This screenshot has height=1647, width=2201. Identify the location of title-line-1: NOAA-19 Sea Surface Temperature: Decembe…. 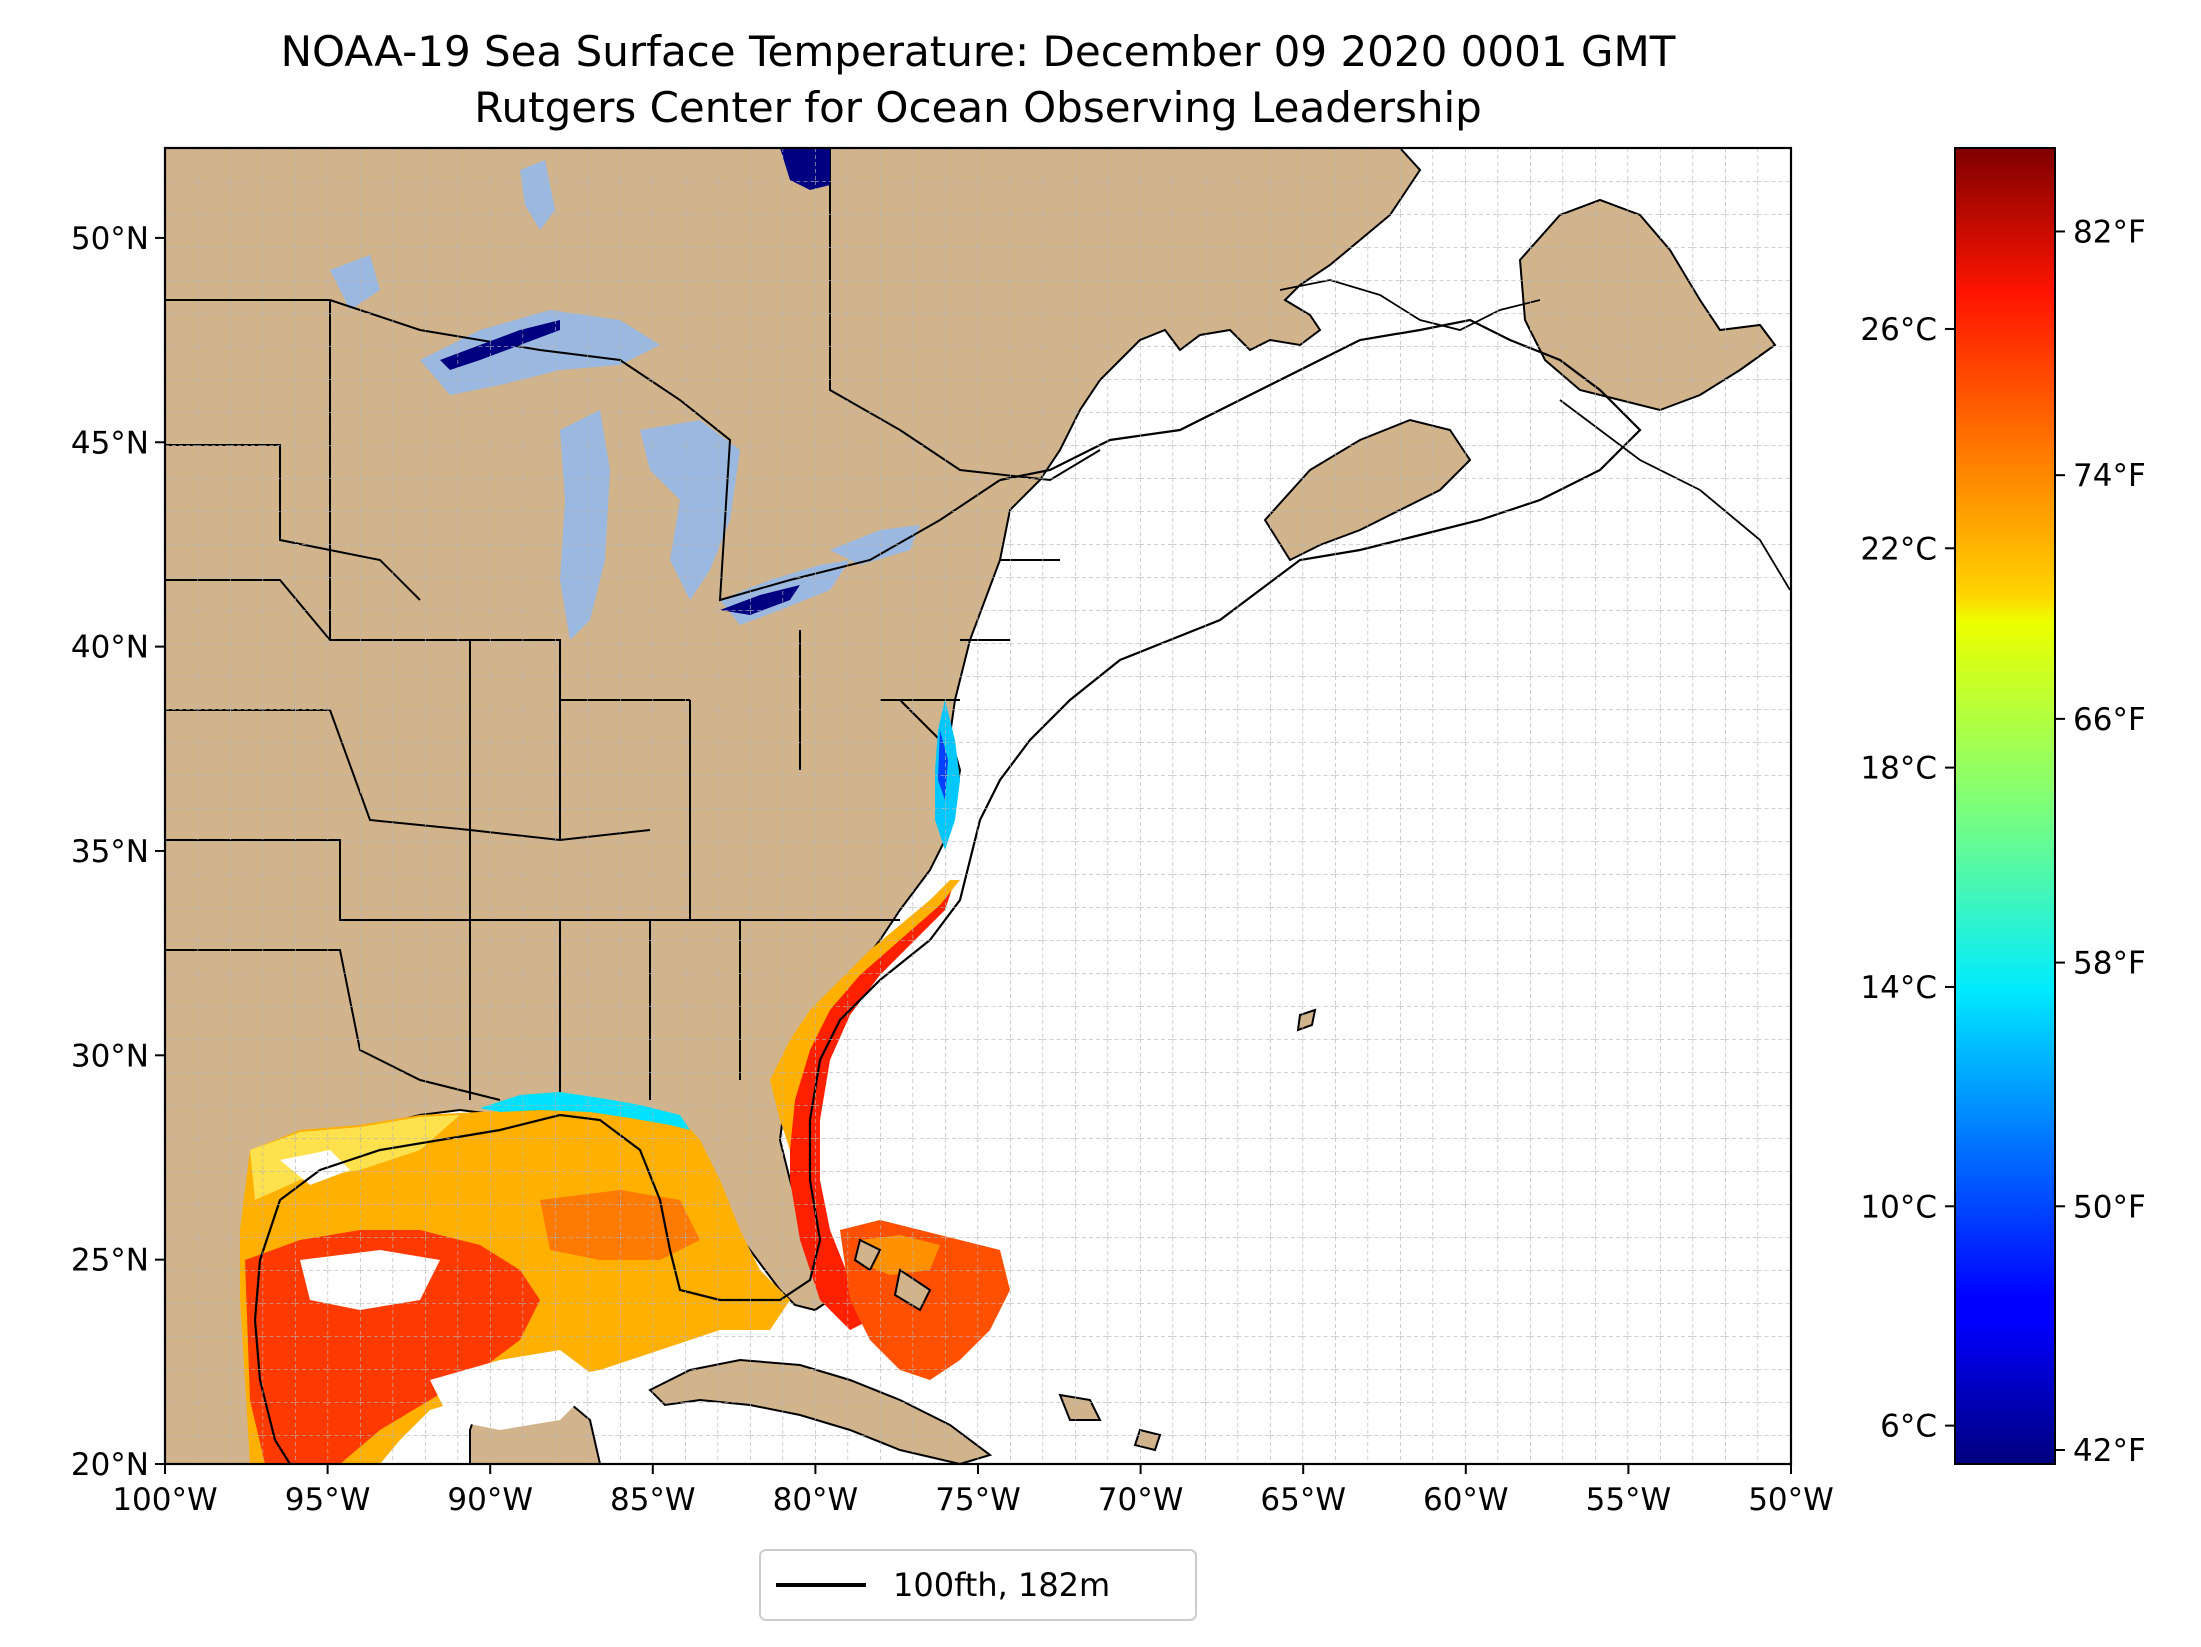
(978, 51).